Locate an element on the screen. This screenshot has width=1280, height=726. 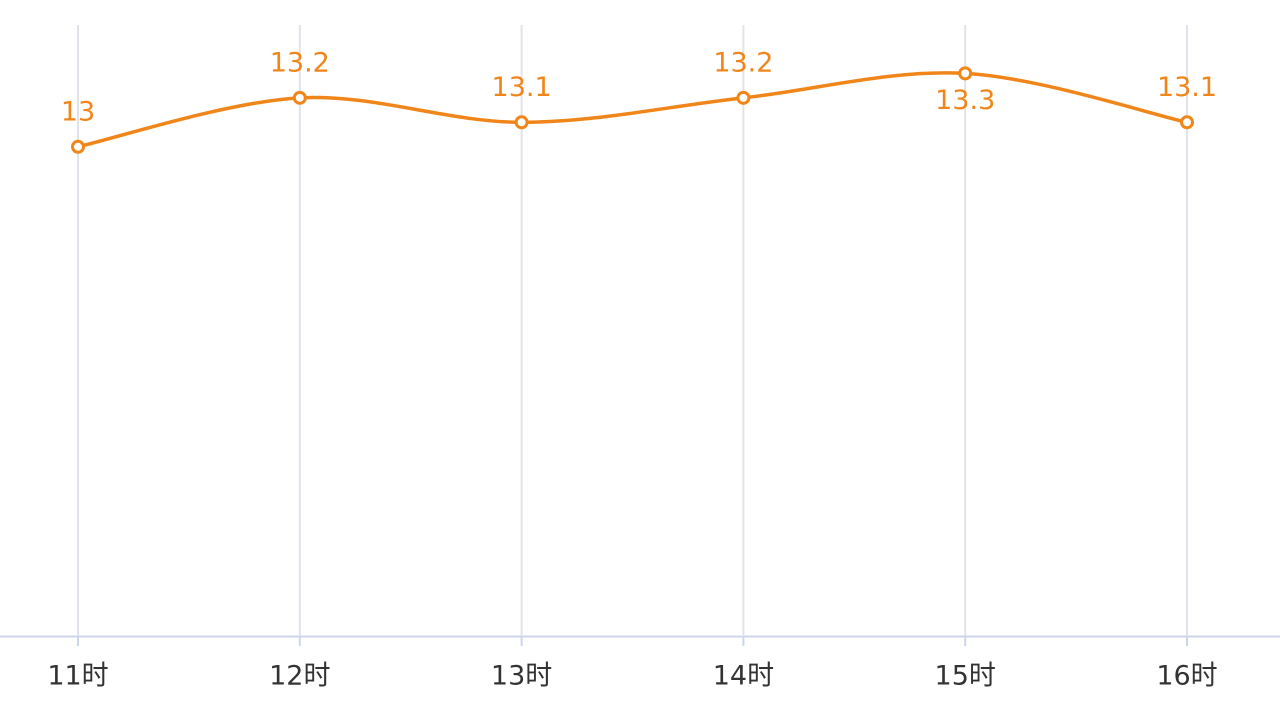
x-tick-label: 11时 is located at coordinates (77, 676).